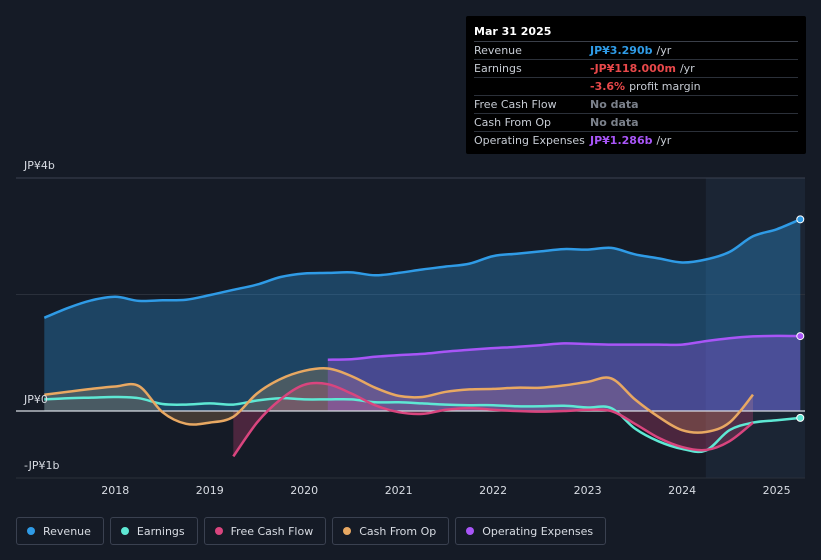 The height and width of the screenshot is (560, 821). What do you see at coordinates (631, 140) in the screenshot?
I see `tooltip-row-value: JP¥1.286b/yr` at bounding box center [631, 140].